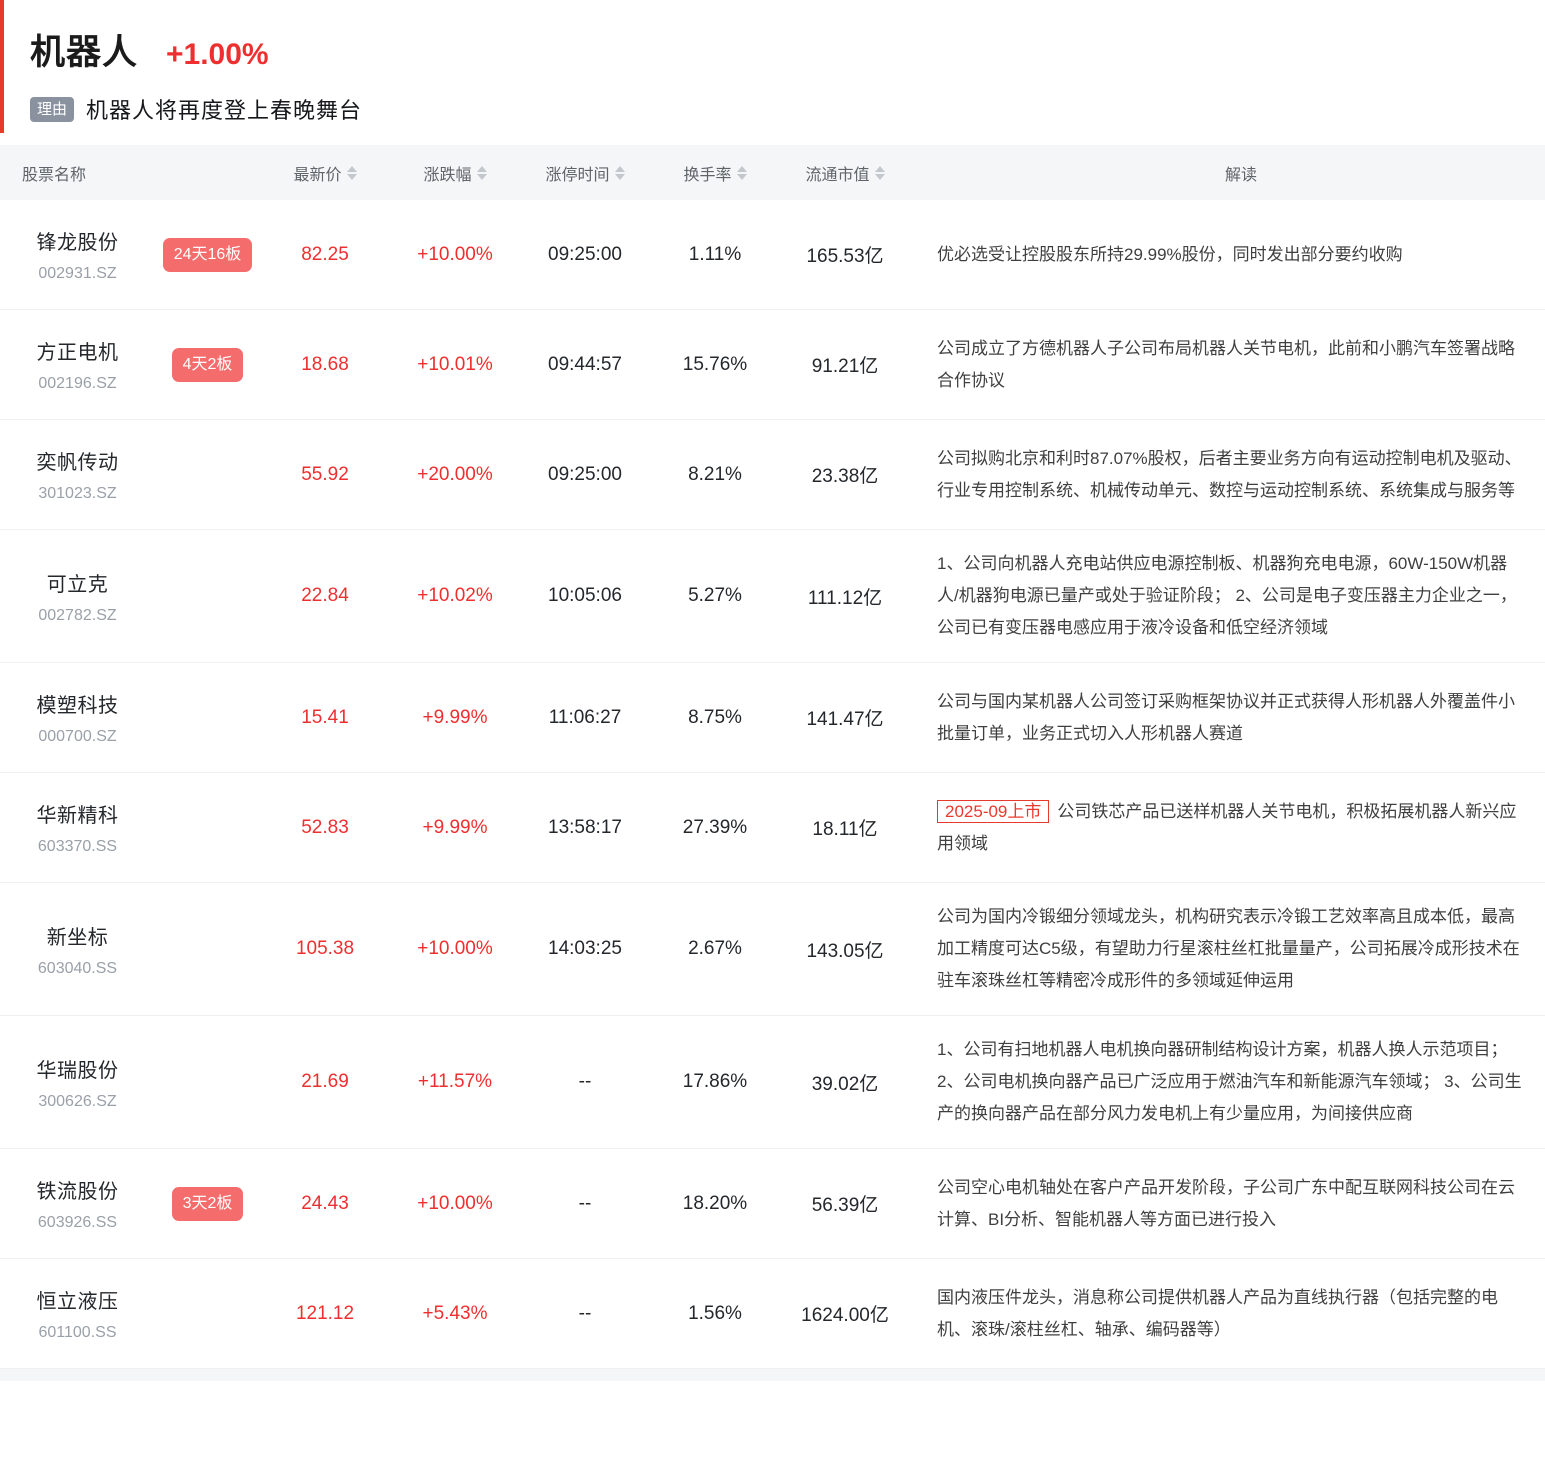 The image size is (1545, 1466). I want to click on badge-cell: 4天2板, so click(207, 364).